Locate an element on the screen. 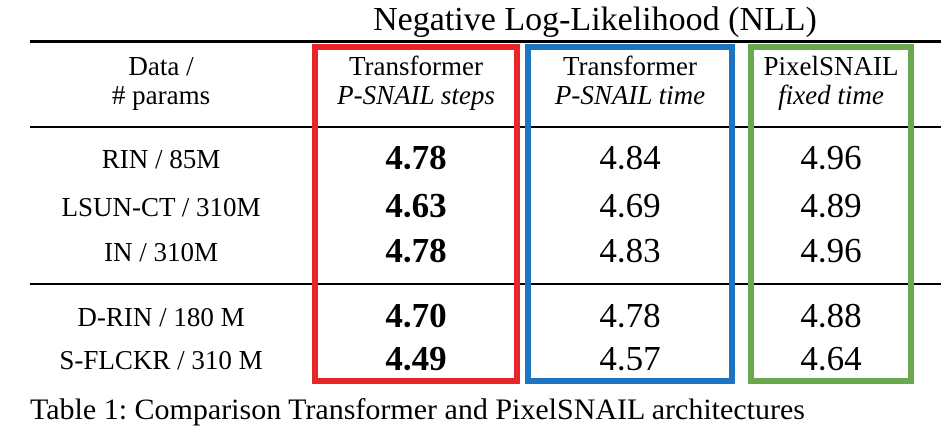 Image resolution: width=941 pixels, height=427 pixels. header-data-params: Data / # params is located at coordinates (161, 81).